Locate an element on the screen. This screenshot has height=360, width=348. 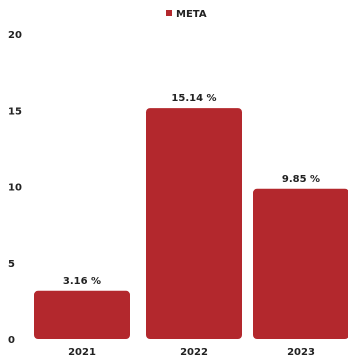
legend-swatch is located at coordinates (169, 13).